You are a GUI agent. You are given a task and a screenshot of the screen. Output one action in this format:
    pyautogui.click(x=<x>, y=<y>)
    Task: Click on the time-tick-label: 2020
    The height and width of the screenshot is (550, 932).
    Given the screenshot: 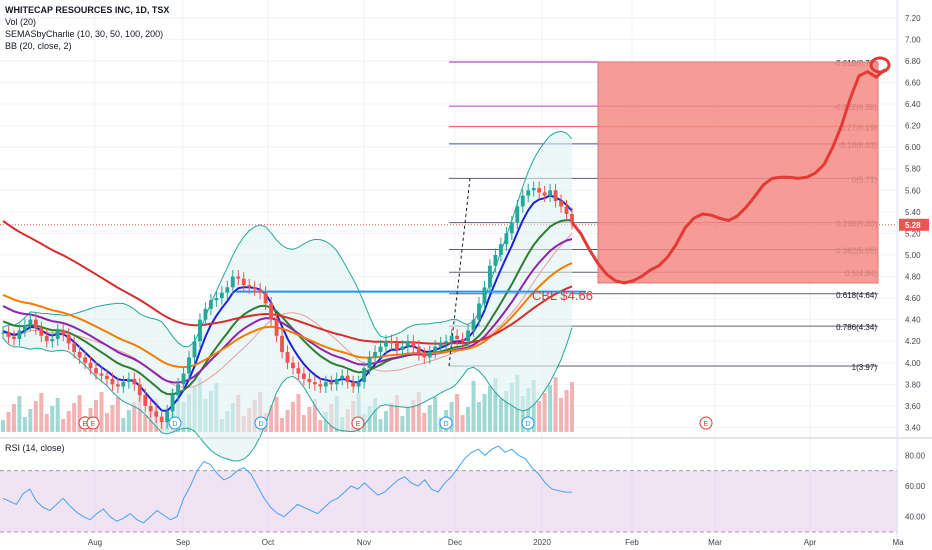 What is the action you would take?
    pyautogui.click(x=542, y=542)
    